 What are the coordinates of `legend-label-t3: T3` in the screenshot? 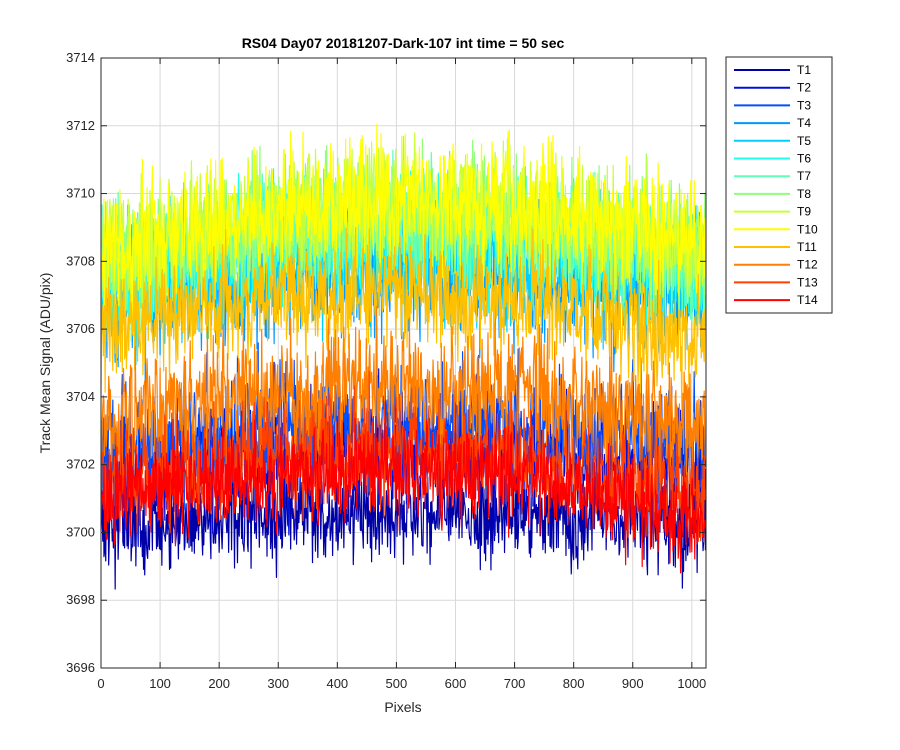 It's located at (804, 105).